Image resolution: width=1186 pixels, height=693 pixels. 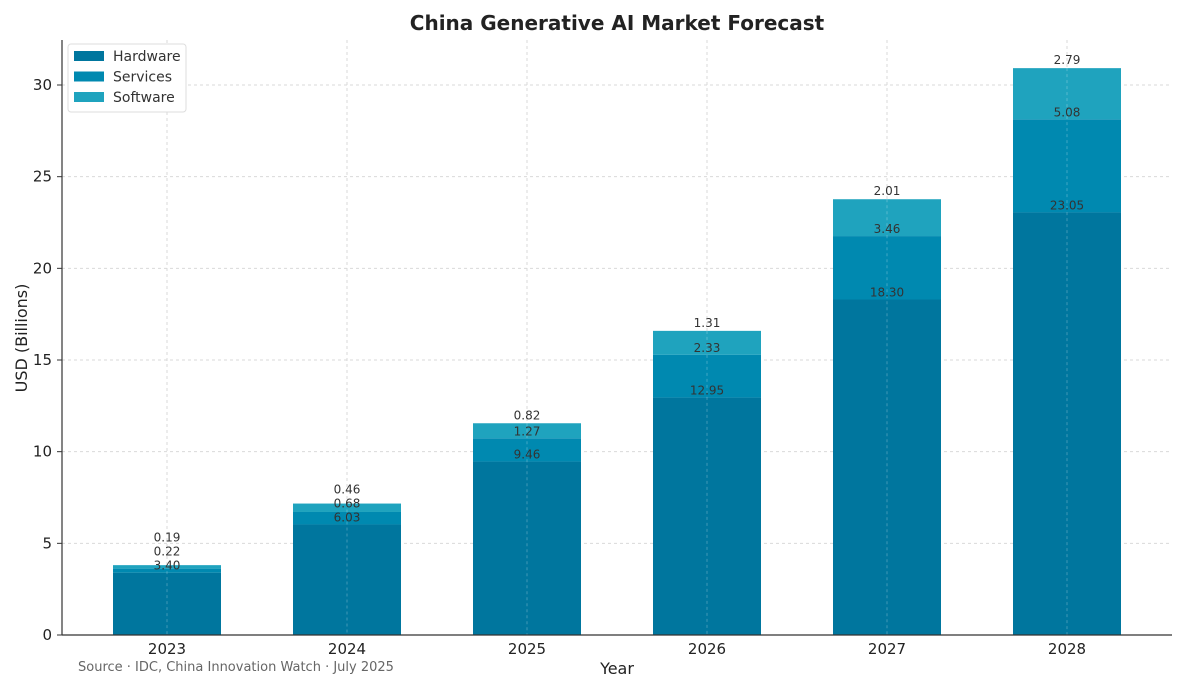 I want to click on bar-hardware-2028, so click(x=1067, y=423).